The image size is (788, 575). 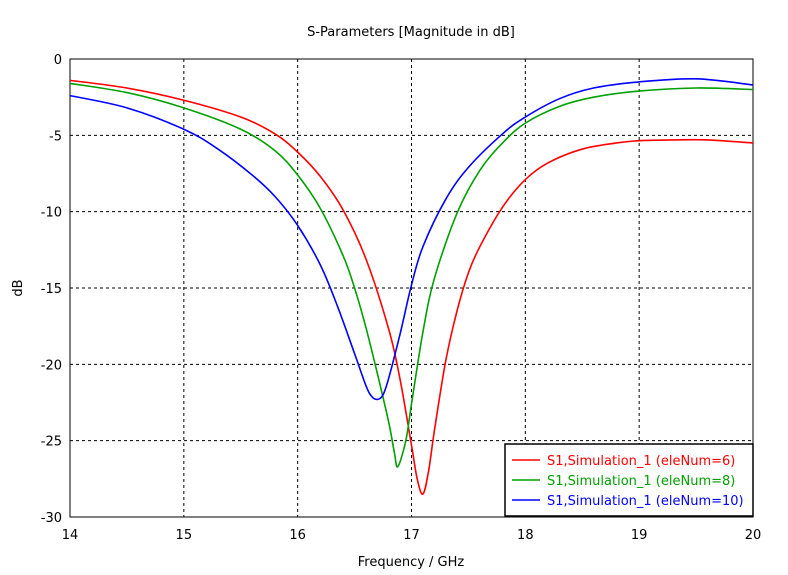 What do you see at coordinates (184, 535) in the screenshot?
I see `x-tick-label: 15` at bounding box center [184, 535].